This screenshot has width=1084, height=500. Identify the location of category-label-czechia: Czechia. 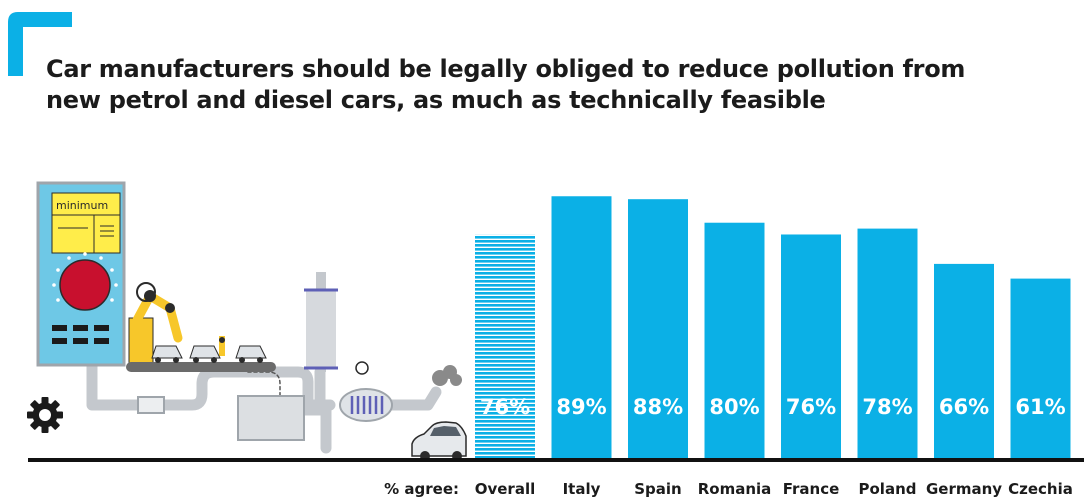
(1040, 489).